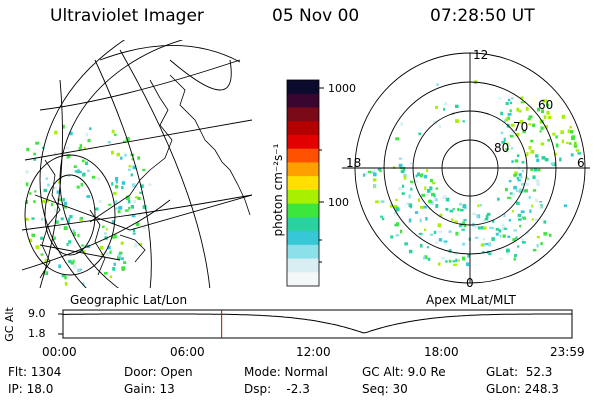 The image size is (600, 400). I want to click on polar-panel-caption: Apex MLat/MLT, so click(471, 300).